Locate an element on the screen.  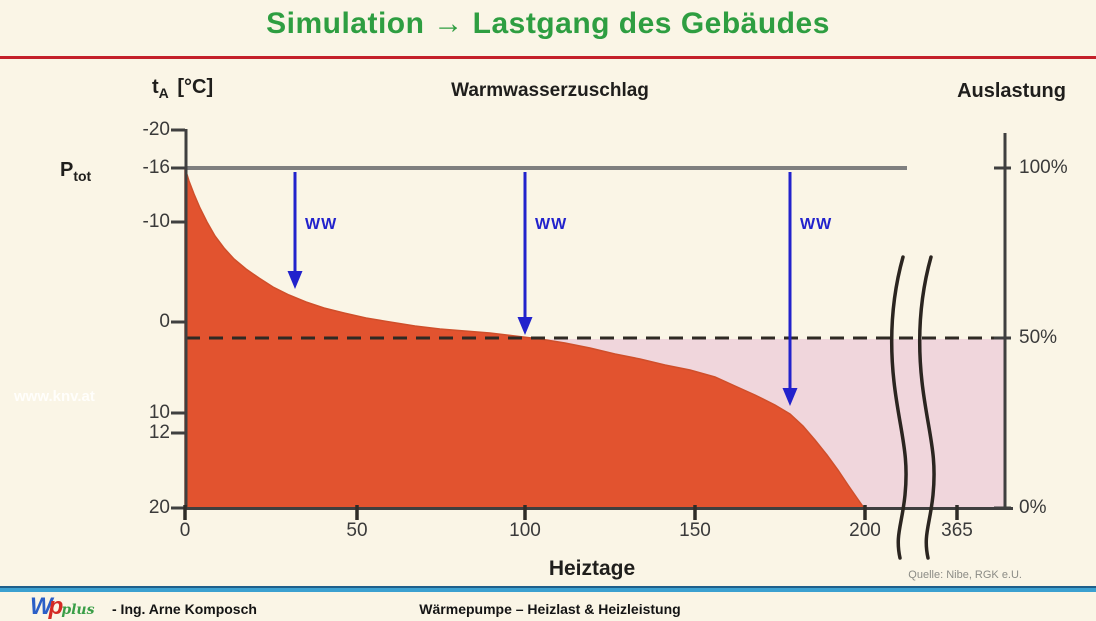
x-tick-label-150: 150 is located at coordinates (695, 530).